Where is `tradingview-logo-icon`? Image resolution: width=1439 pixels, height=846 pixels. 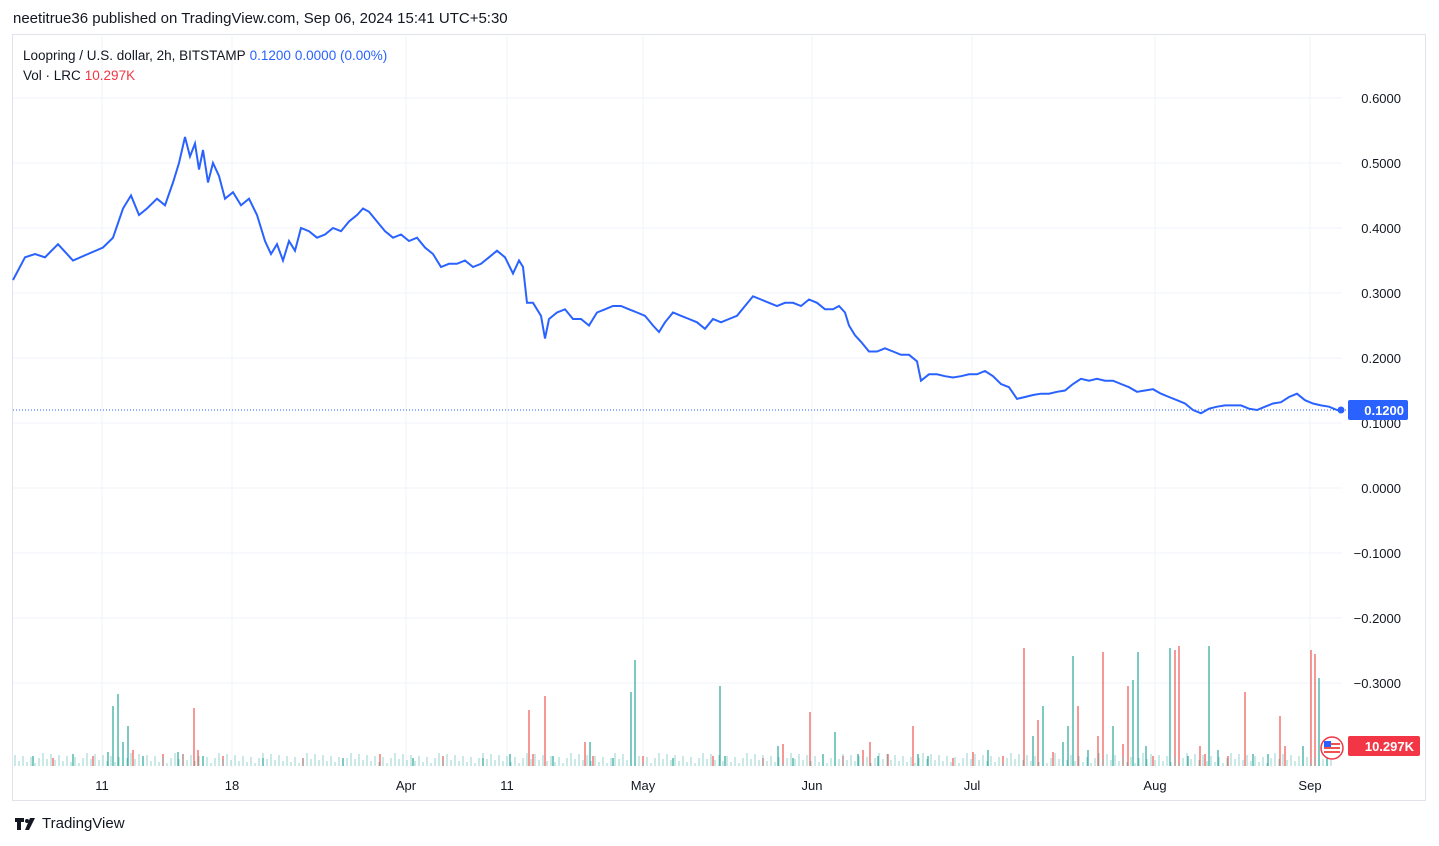 tradingview-logo-icon is located at coordinates (25, 823).